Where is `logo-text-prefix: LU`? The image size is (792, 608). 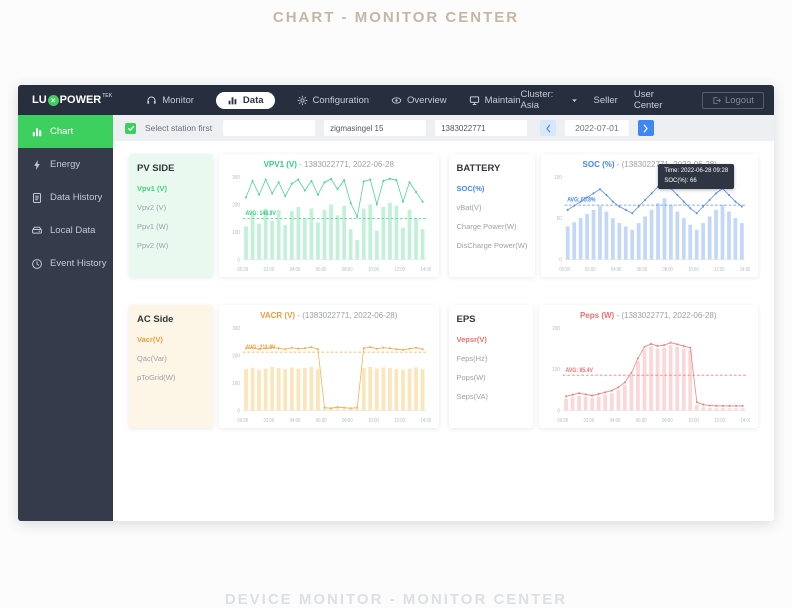
logo-text-prefix: LU is located at coordinates (39, 100).